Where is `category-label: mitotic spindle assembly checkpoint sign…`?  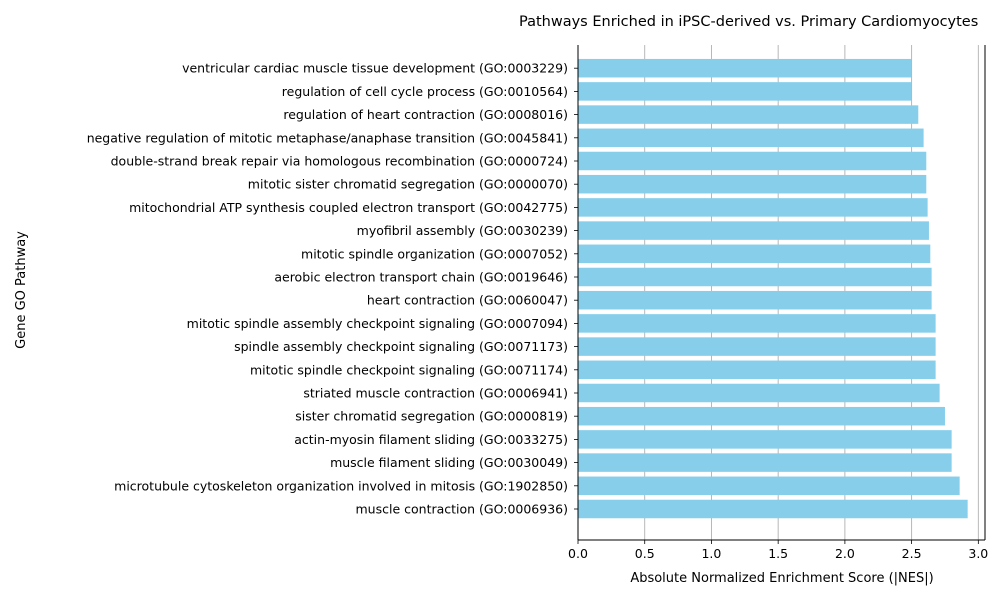
category-label: mitotic spindle assembly checkpoint sign… is located at coordinates (377, 323).